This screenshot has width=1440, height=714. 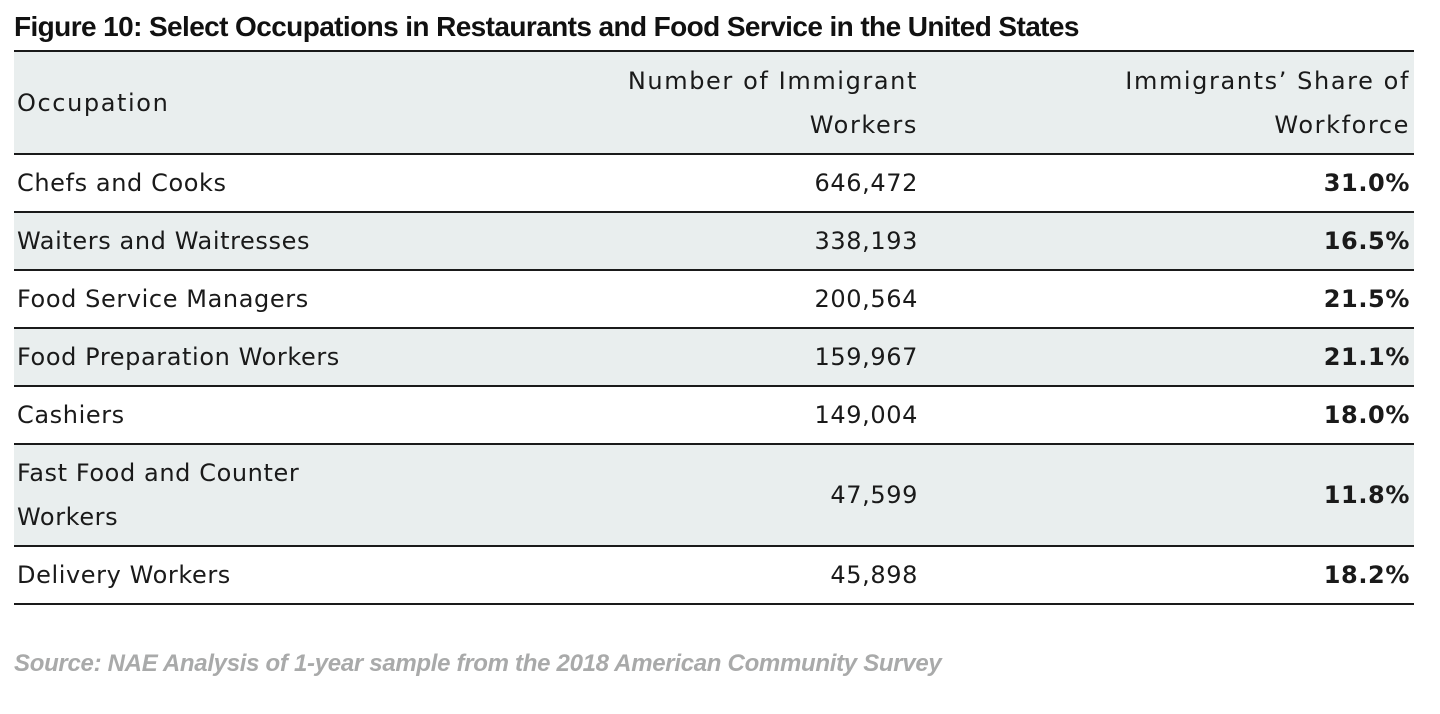 What do you see at coordinates (726, 103) in the screenshot?
I see `column-header-number-of-immigrant-workers: Number of Immigrant Workers` at bounding box center [726, 103].